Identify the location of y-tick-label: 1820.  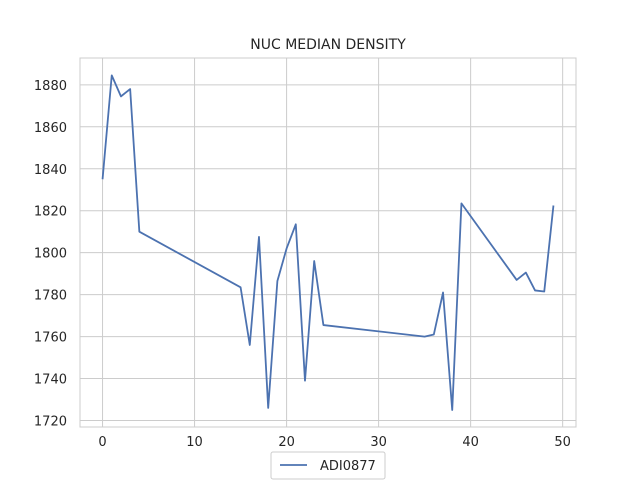
(50, 212).